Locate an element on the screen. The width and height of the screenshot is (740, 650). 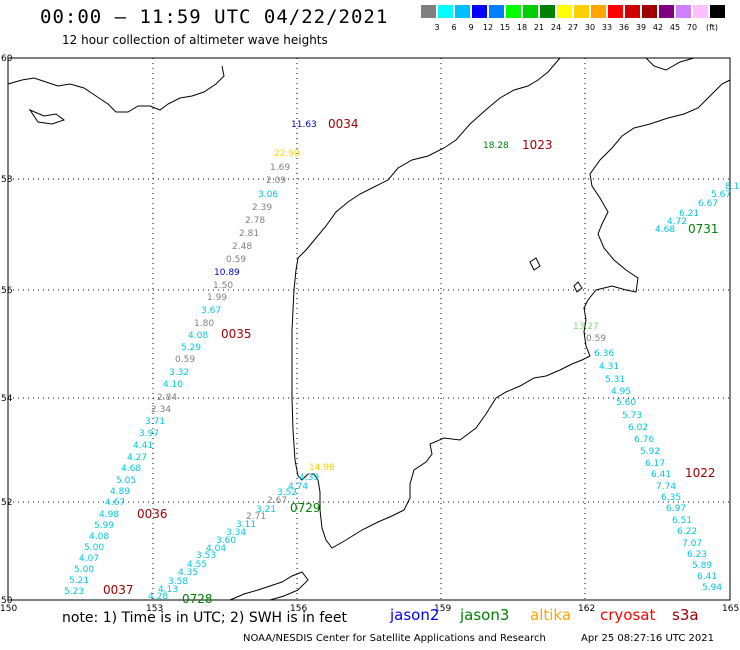
legend-jason3: jason3 is located at coordinates (485, 615).